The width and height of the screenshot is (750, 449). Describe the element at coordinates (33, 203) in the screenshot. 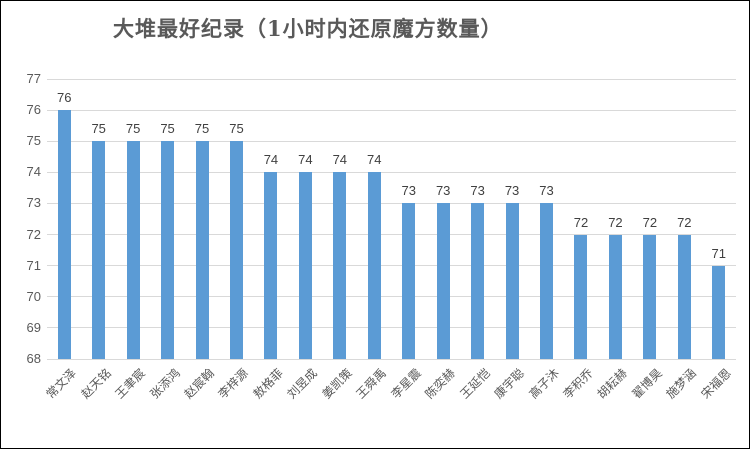

I see `y-tick-label: 73` at that location.